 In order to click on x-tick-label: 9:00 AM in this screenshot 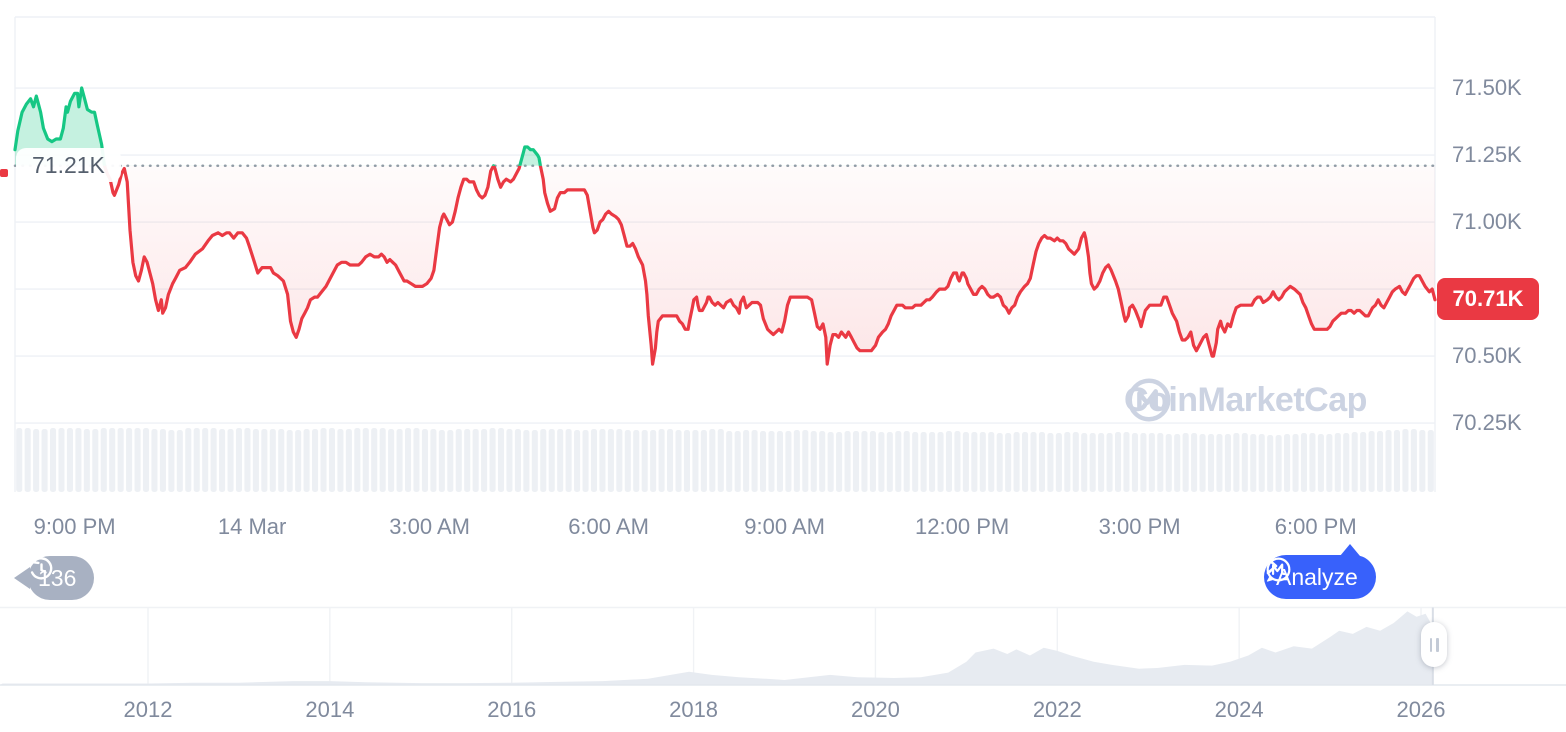, I will do `click(784, 526)`.